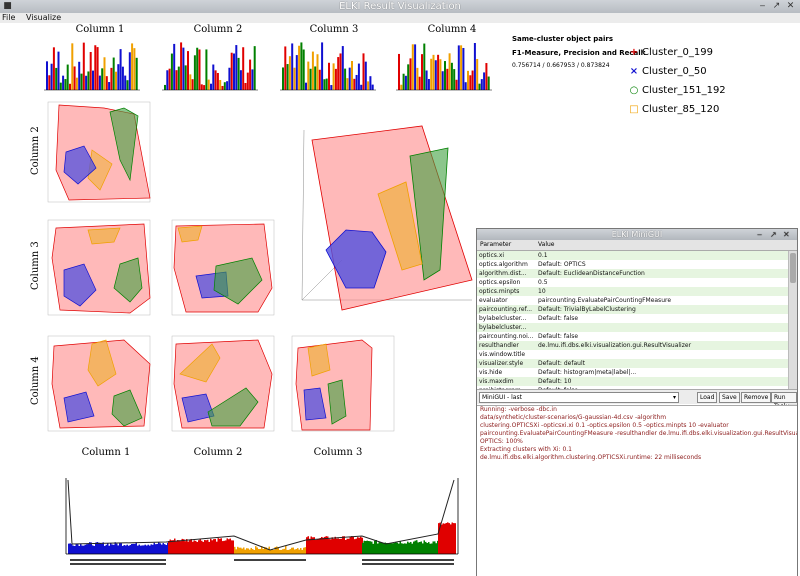 The height and width of the screenshot is (576, 800). I want to click on parameter-row: visualizer.style Default: default, so click(633, 363).